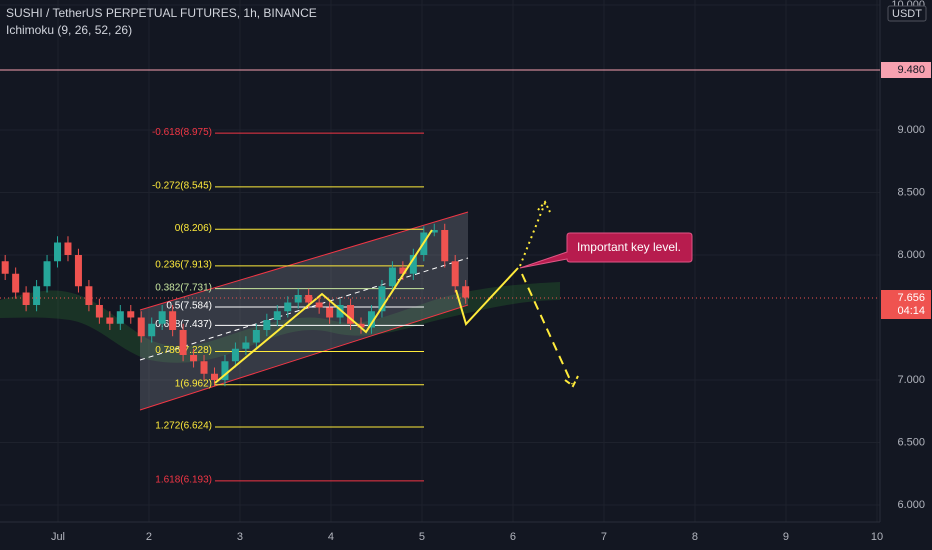  Describe the element at coordinates (182, 132) in the screenshot. I see `fib-label: -0.618(8.975)` at that location.